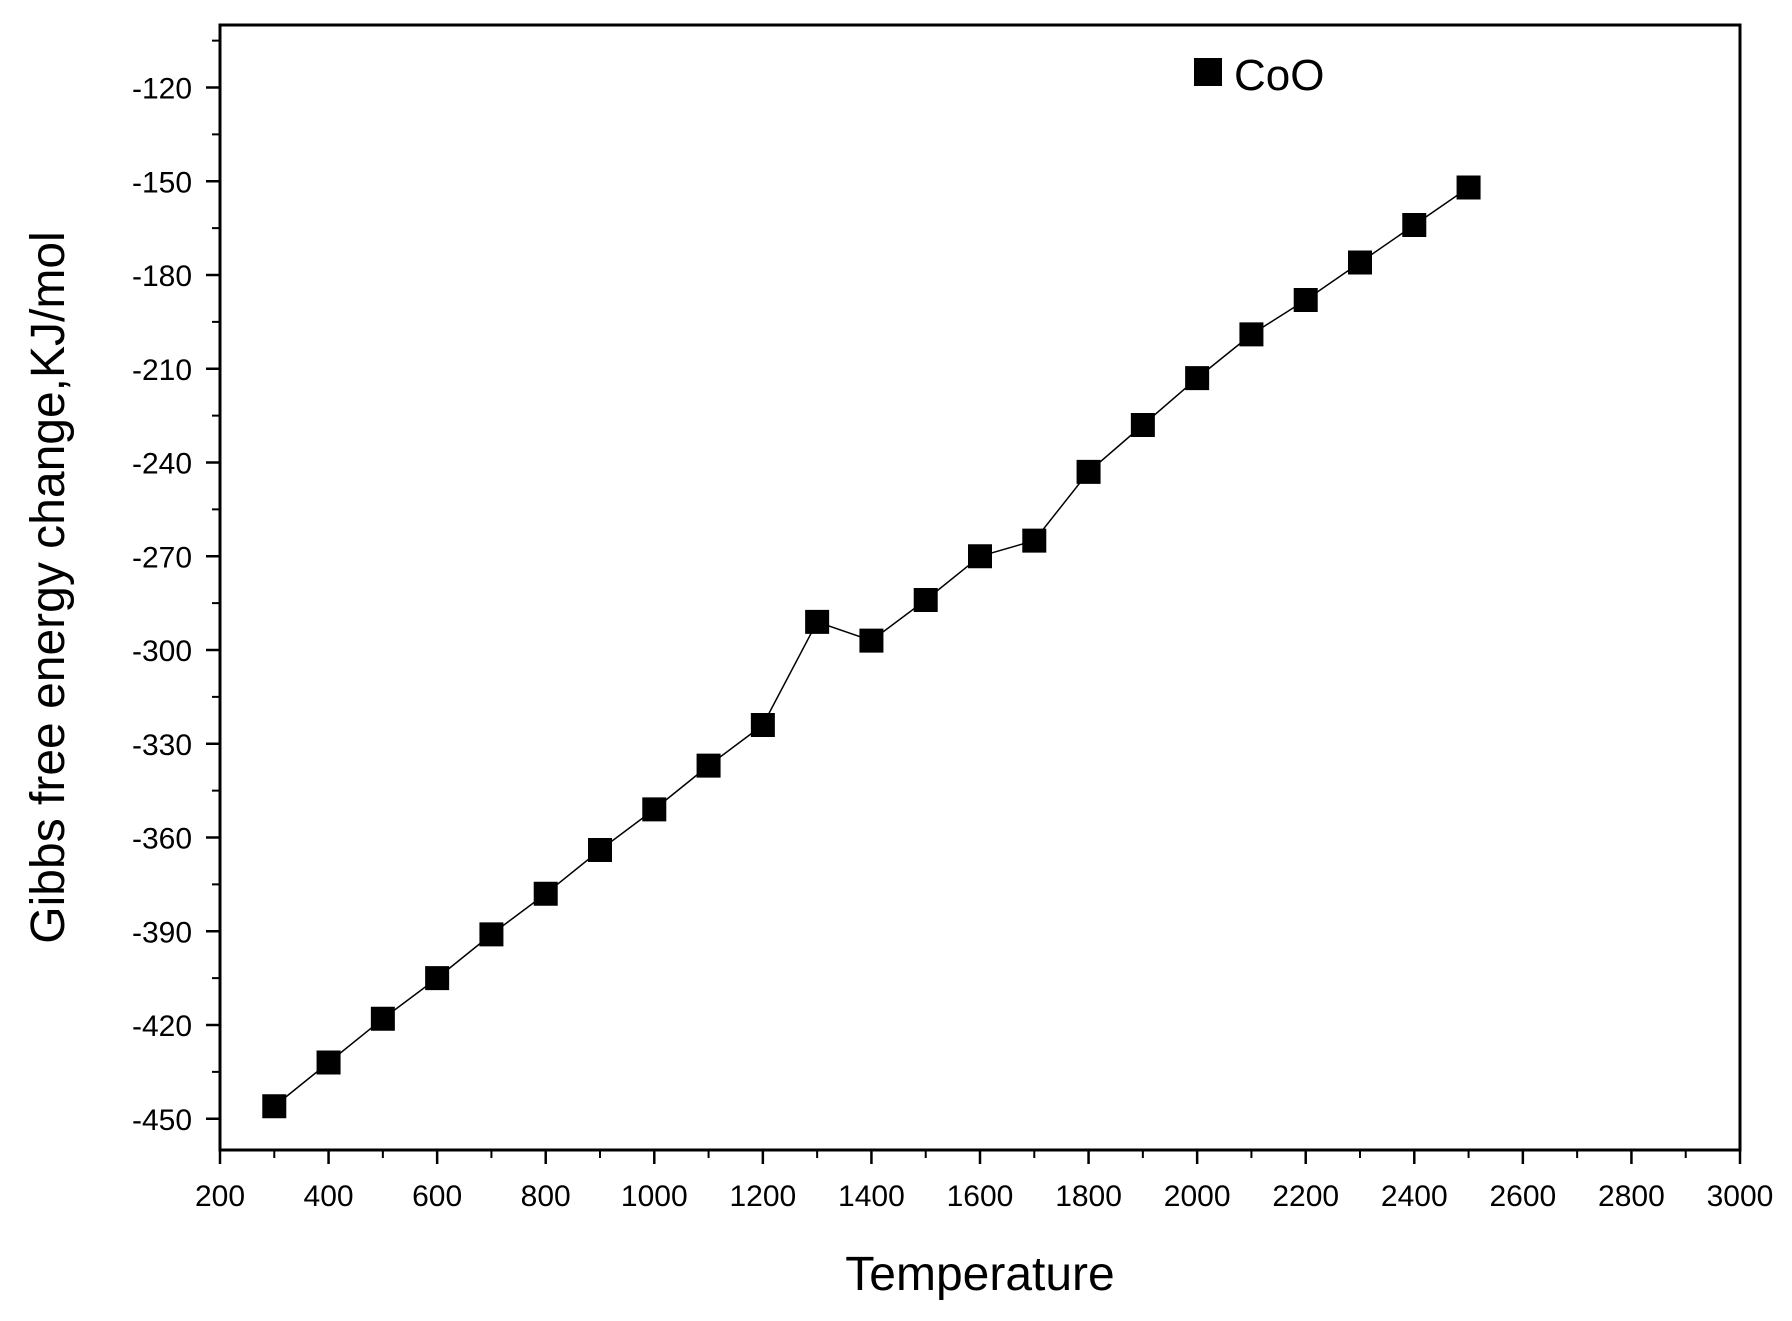  What do you see at coordinates (871, 1196) in the screenshot?
I see `x-tick-label: 1400` at bounding box center [871, 1196].